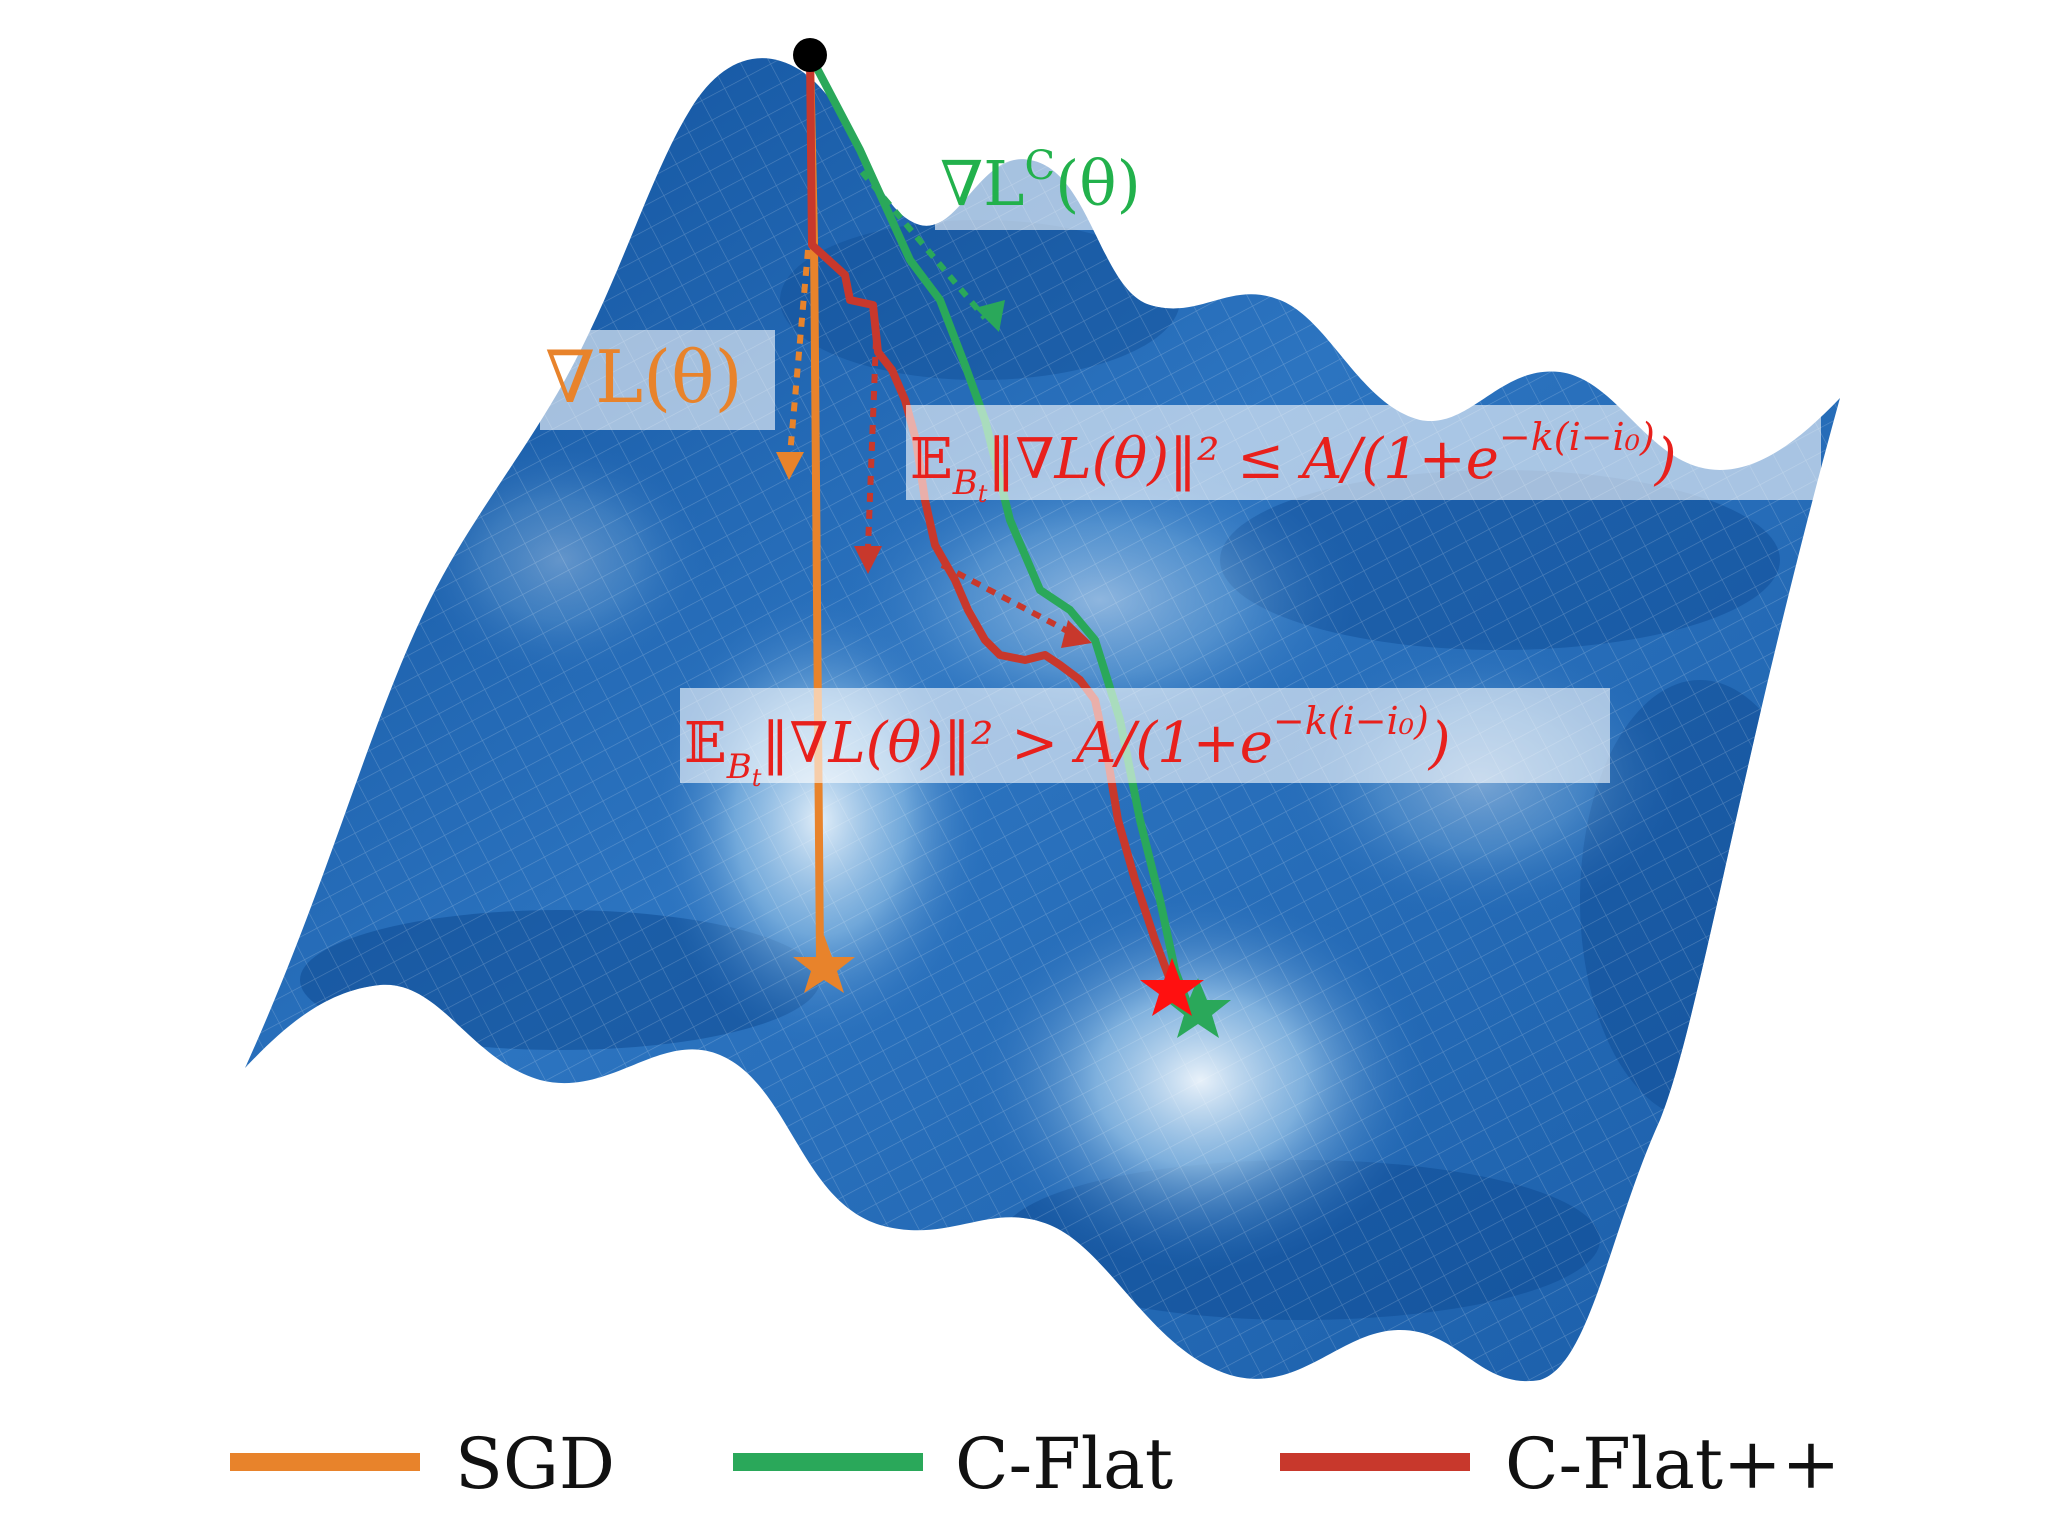  Describe the element at coordinates (1672, 1464) in the screenshot. I see `legend-label-cflatpp: C-Flat++` at that location.